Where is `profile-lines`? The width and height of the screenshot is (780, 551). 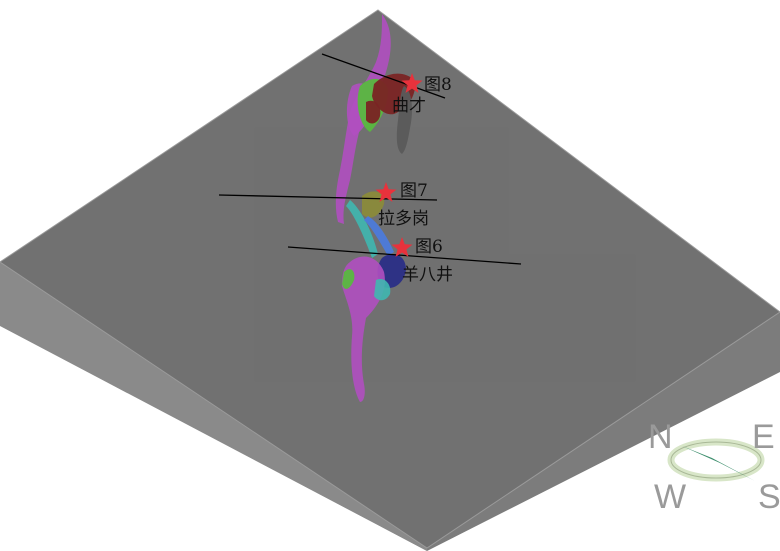 profile-lines is located at coordinates (370, 159).